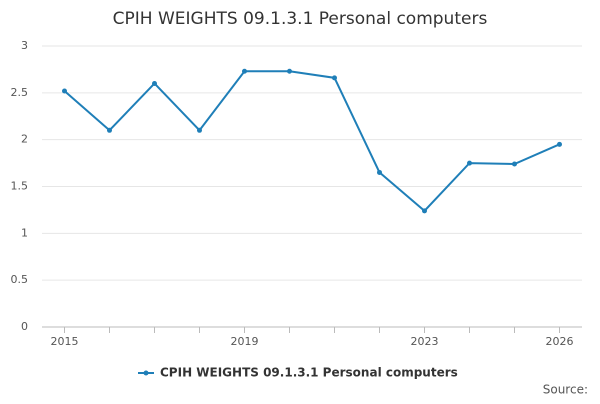  Describe the element at coordinates (146, 373) in the screenshot. I see `legend-swatch-dot` at that location.